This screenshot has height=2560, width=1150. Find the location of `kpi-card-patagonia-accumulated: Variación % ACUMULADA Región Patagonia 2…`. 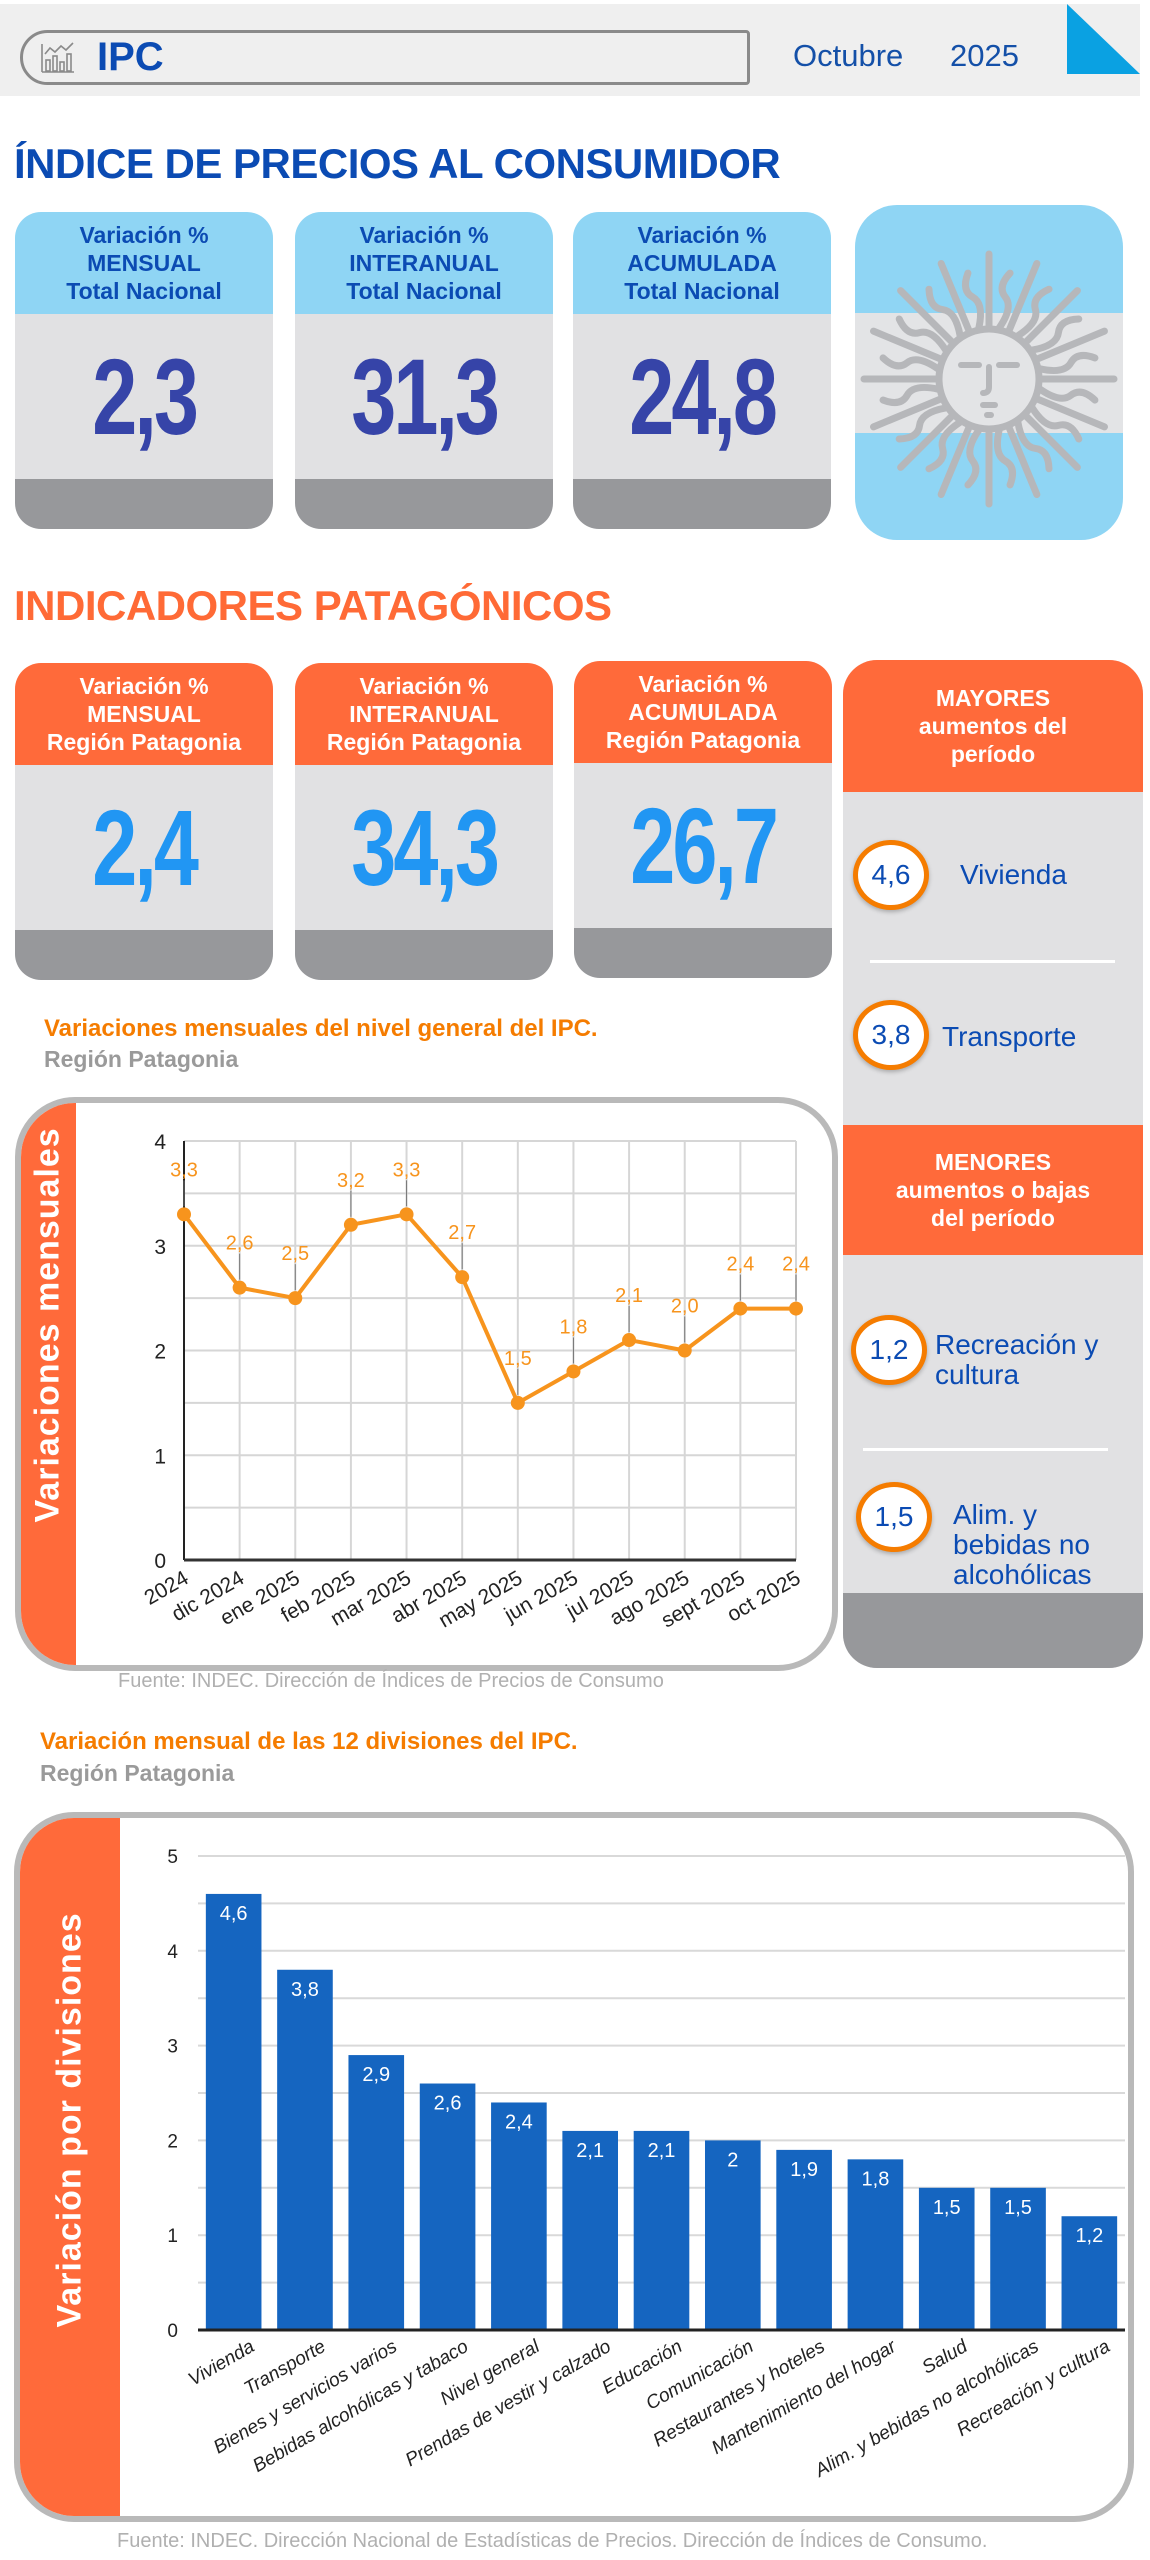

kpi-card-patagonia-accumulated: Variación % ACUMULADA Región Patagonia 2… is located at coordinates (703, 819).